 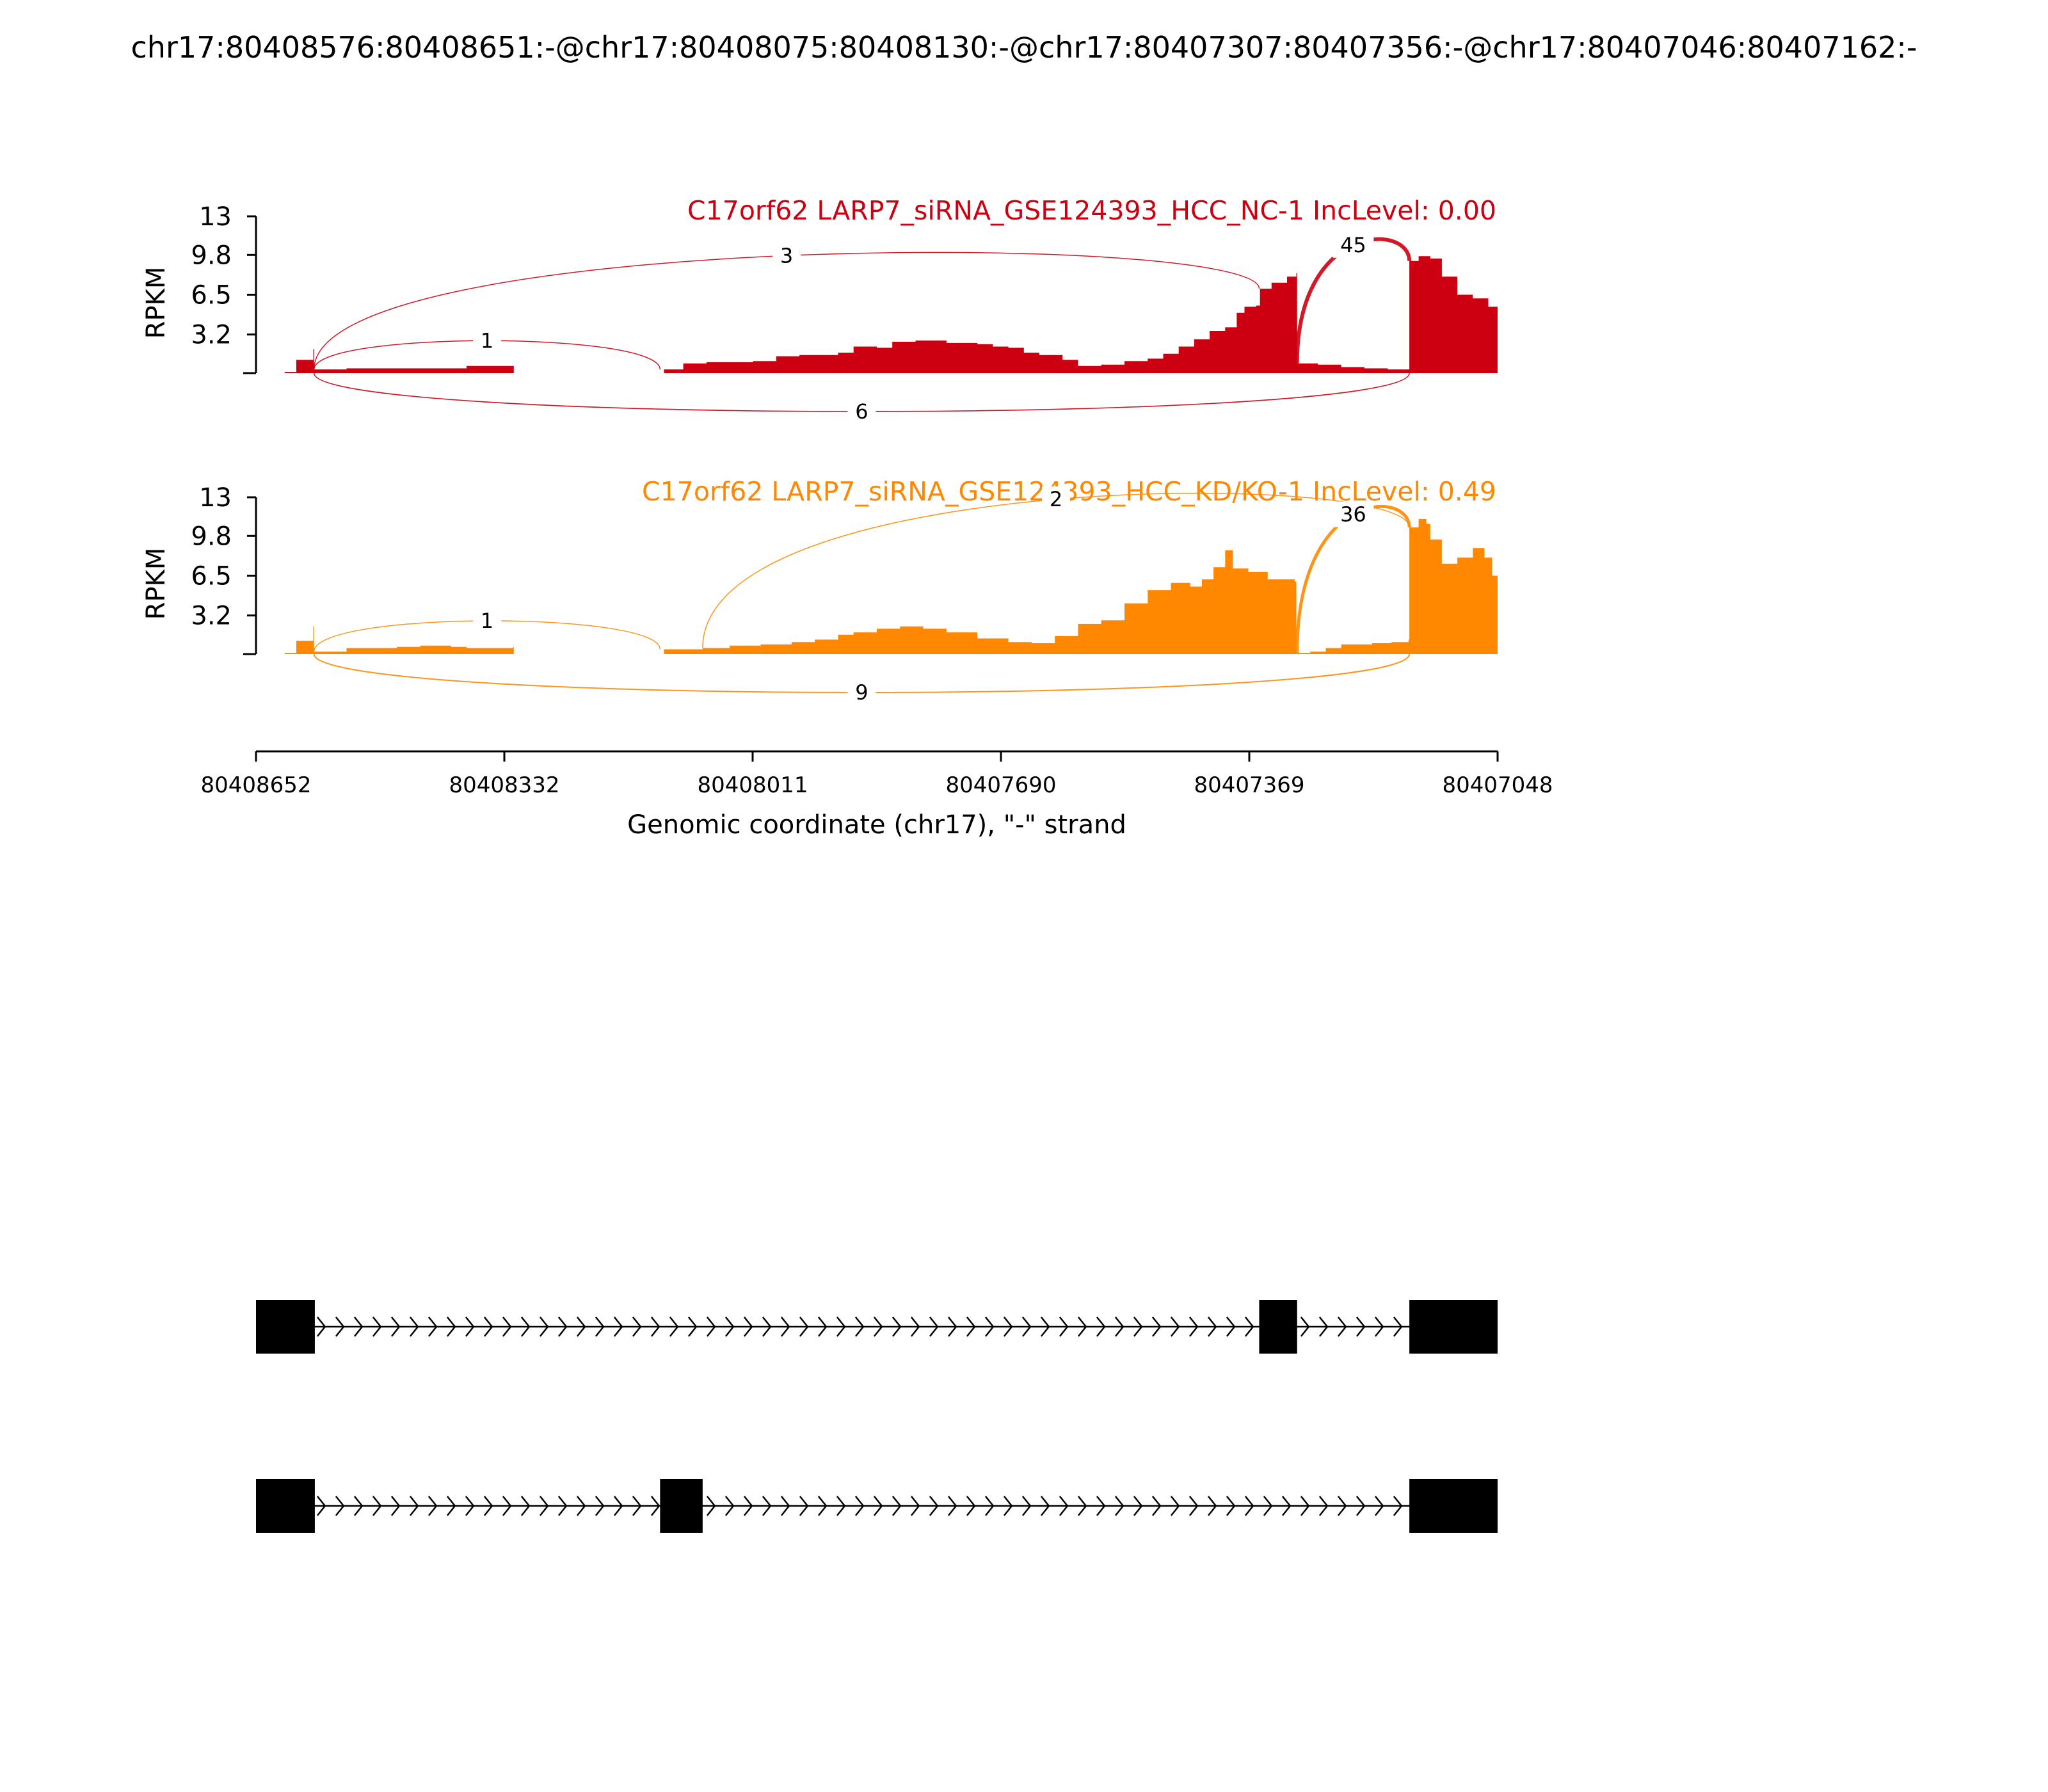 I want to click on x-tick-label: 80408332, so click(x=504, y=785).